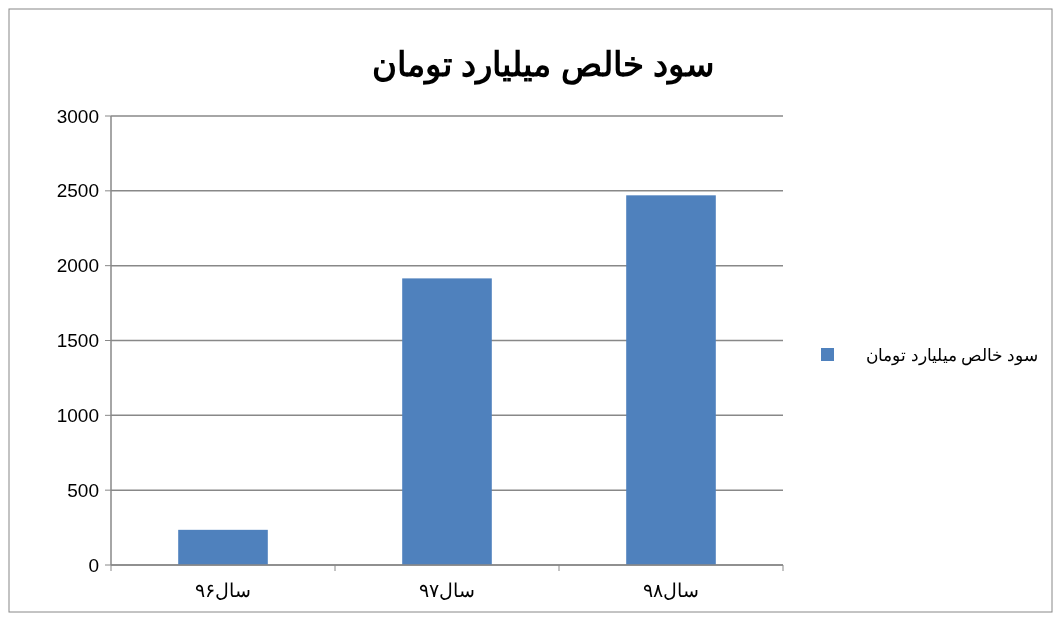 Image resolution: width=1061 pixels, height=621 pixels. Describe the element at coordinates (77, 191) in the screenshot. I see `y-tick-label: 2500` at that location.